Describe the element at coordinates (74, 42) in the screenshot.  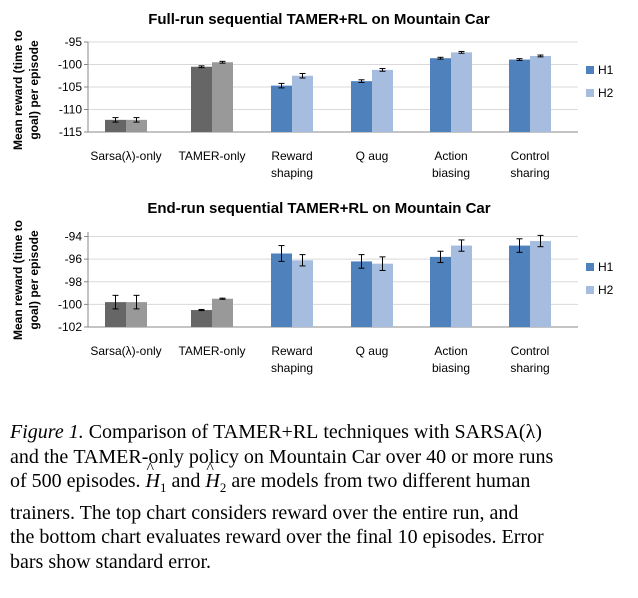
I see `y-tick-label: -95` at that location.